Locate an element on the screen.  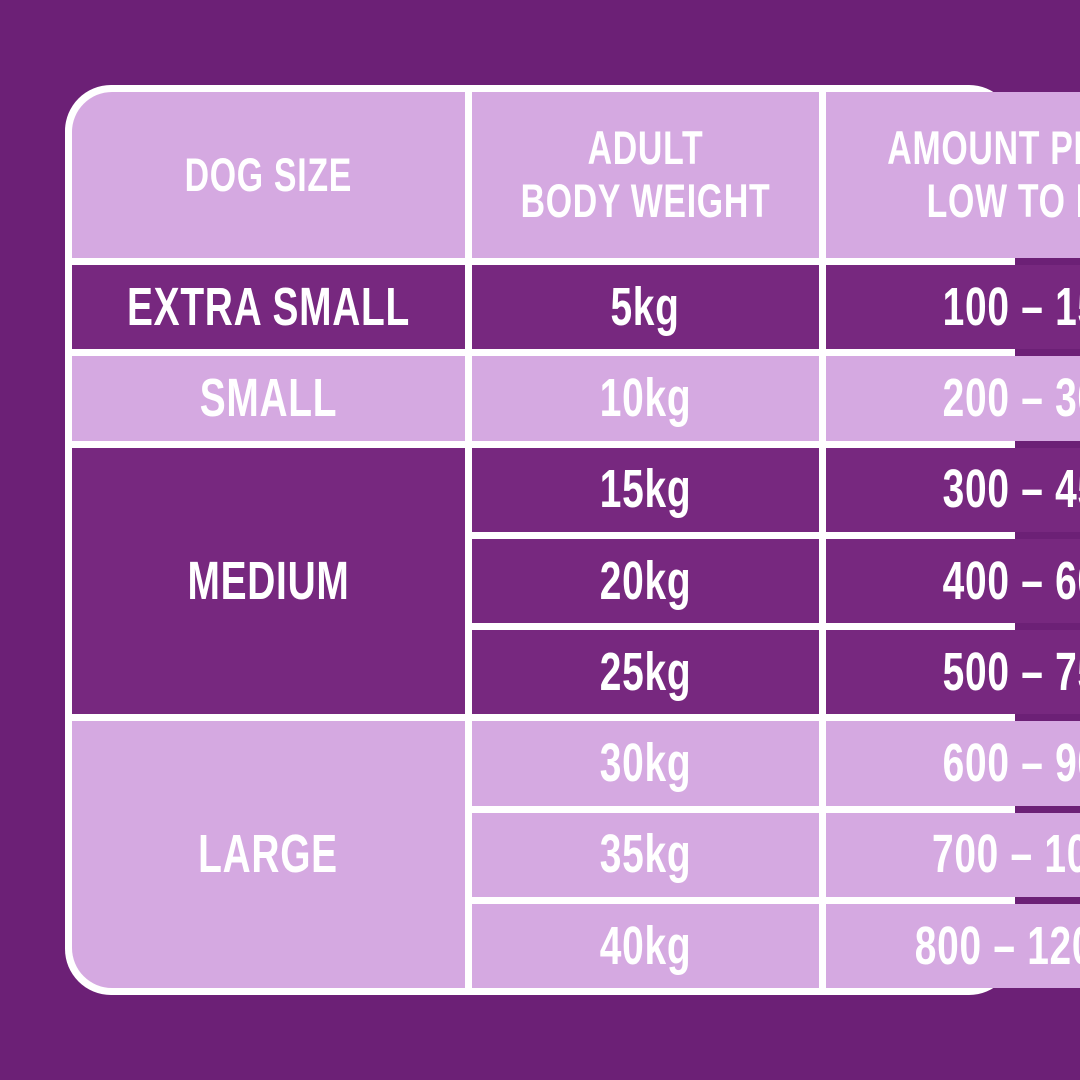
weight-value: 35kg is located at coordinates (645, 854).